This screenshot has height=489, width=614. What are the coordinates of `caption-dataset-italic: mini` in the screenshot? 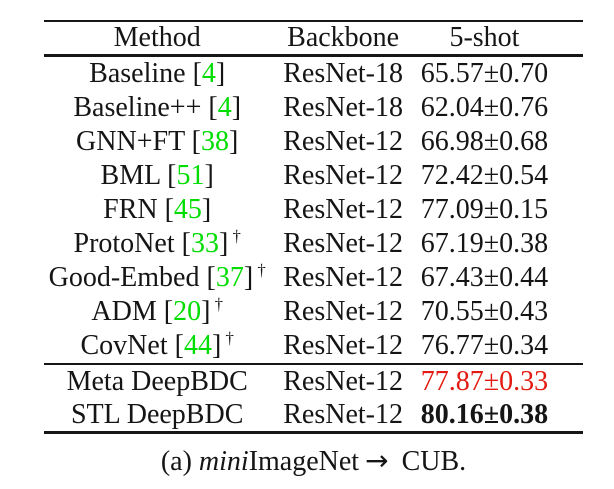 It's located at (223, 461).